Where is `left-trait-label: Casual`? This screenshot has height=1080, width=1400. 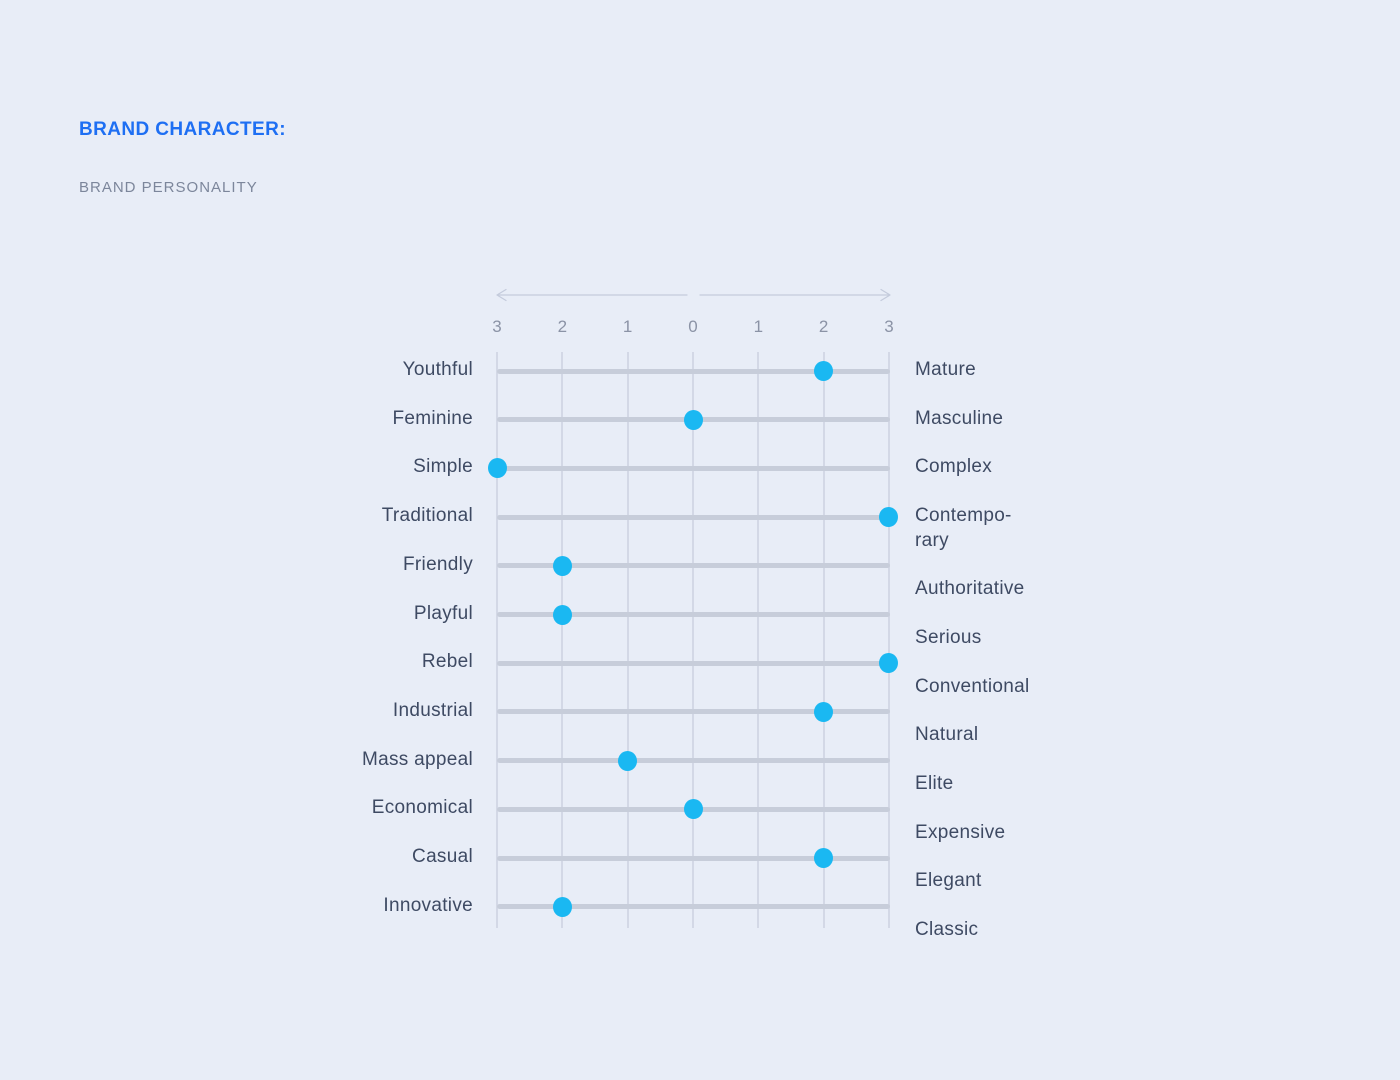 left-trait-label: Casual is located at coordinates (442, 856).